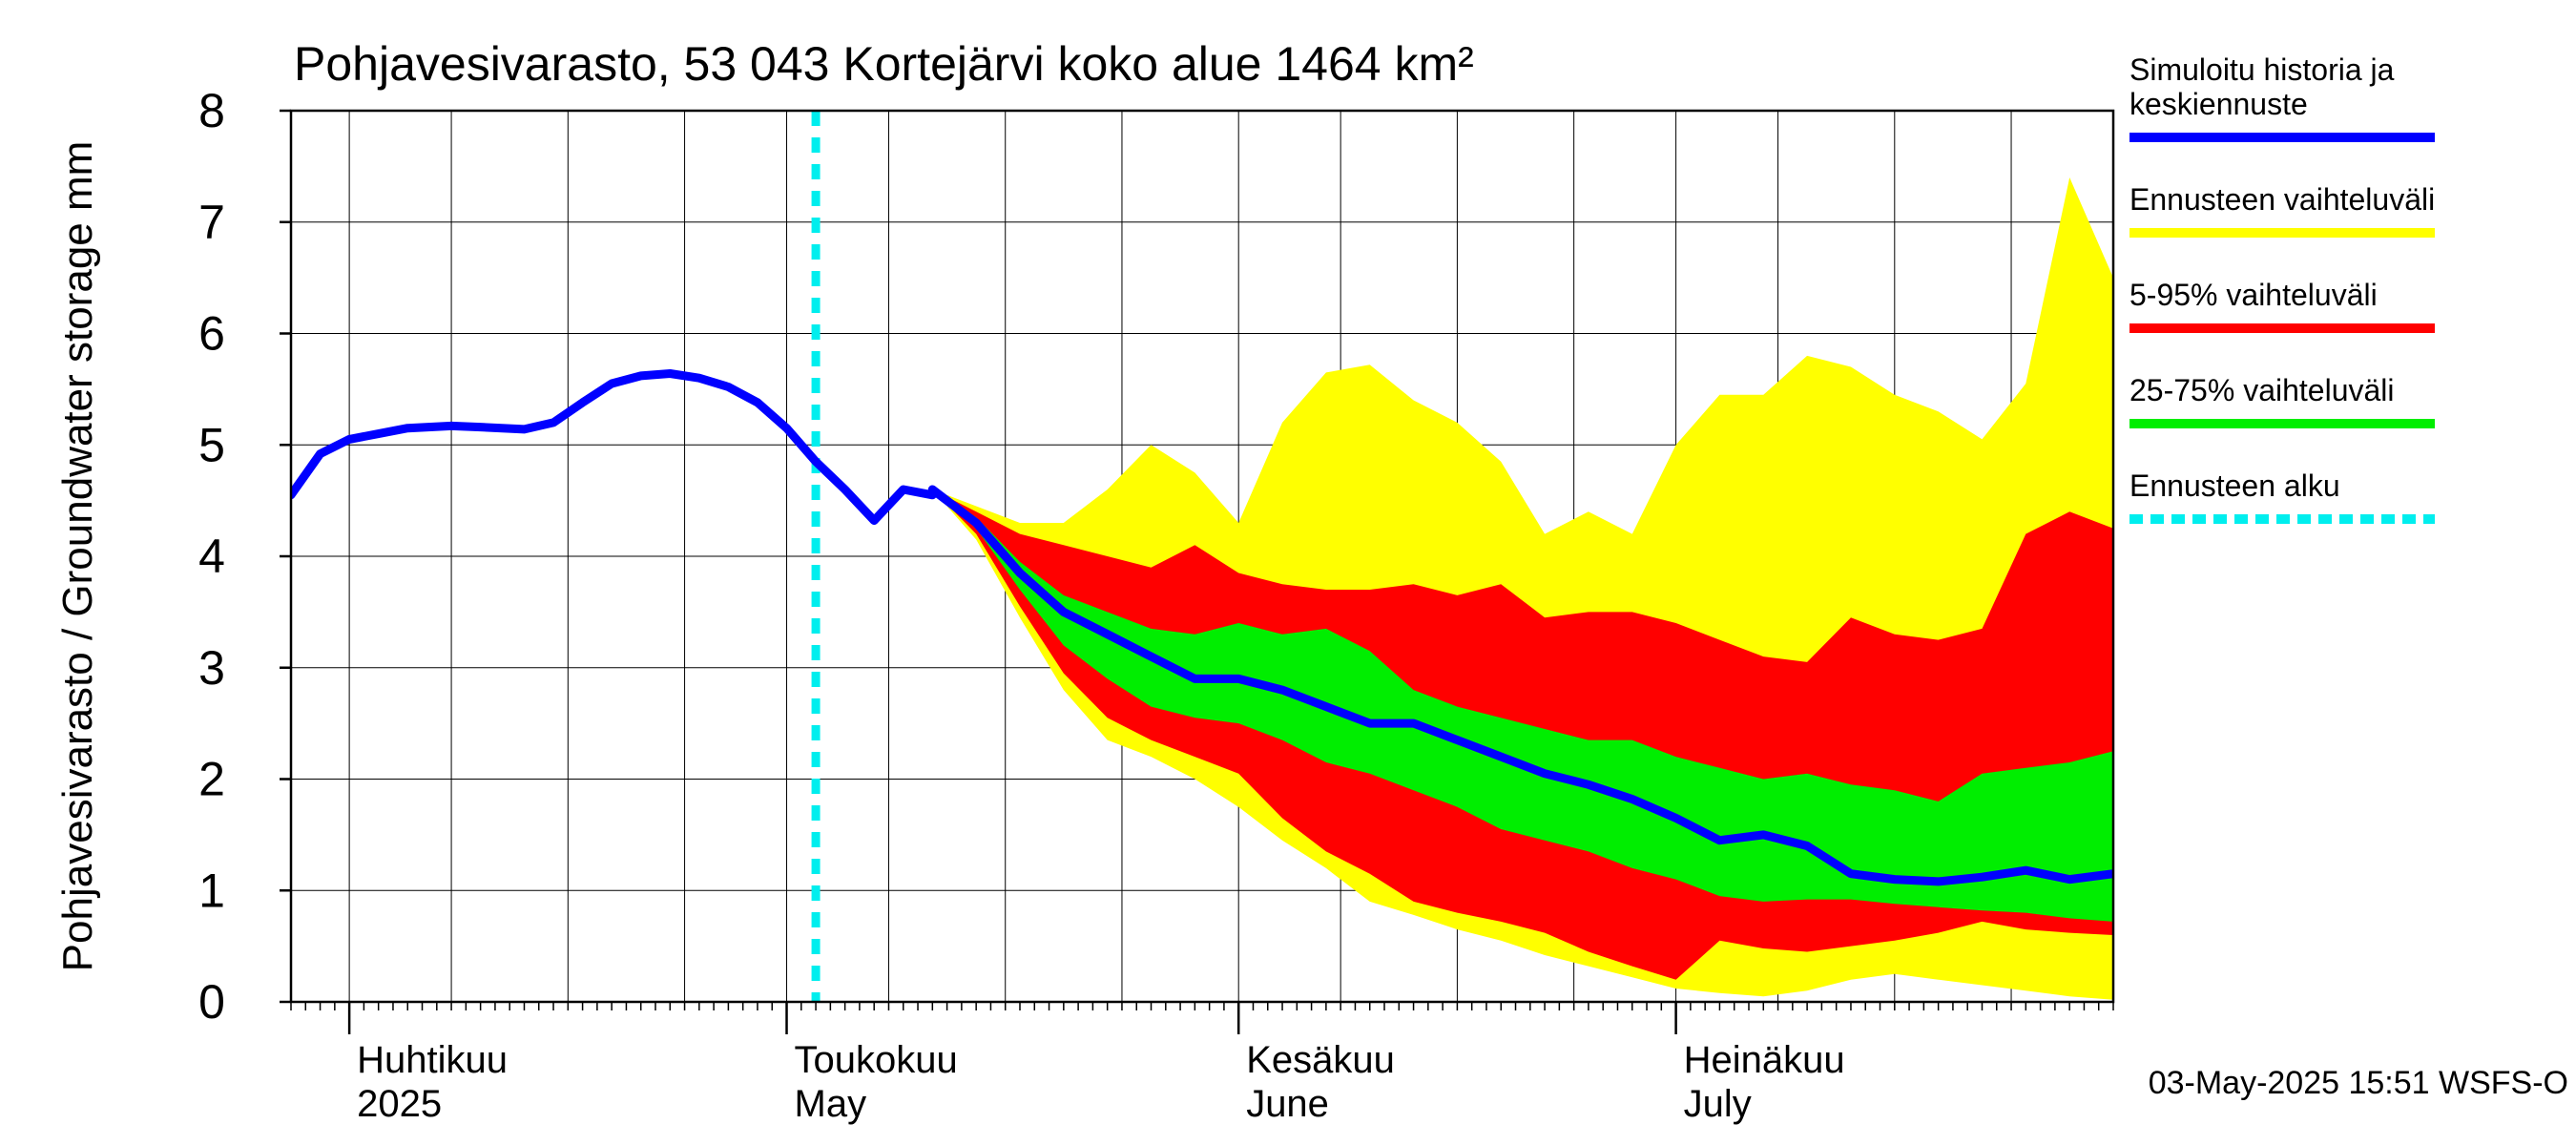 The image size is (2576, 1145). What do you see at coordinates (2262, 390) in the screenshot?
I see `legend-label-p25_75: 25-75% vaihteluväli` at bounding box center [2262, 390].